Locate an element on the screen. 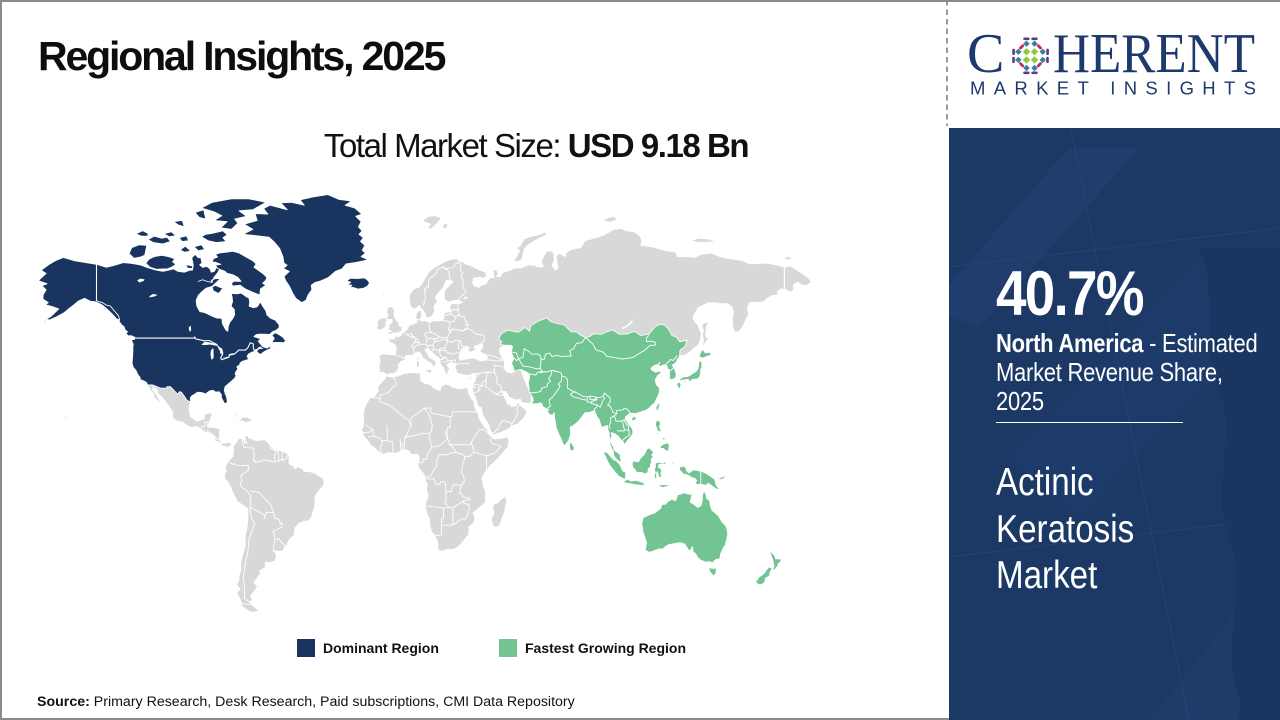  svg-text: C is located at coordinates (986, 56).